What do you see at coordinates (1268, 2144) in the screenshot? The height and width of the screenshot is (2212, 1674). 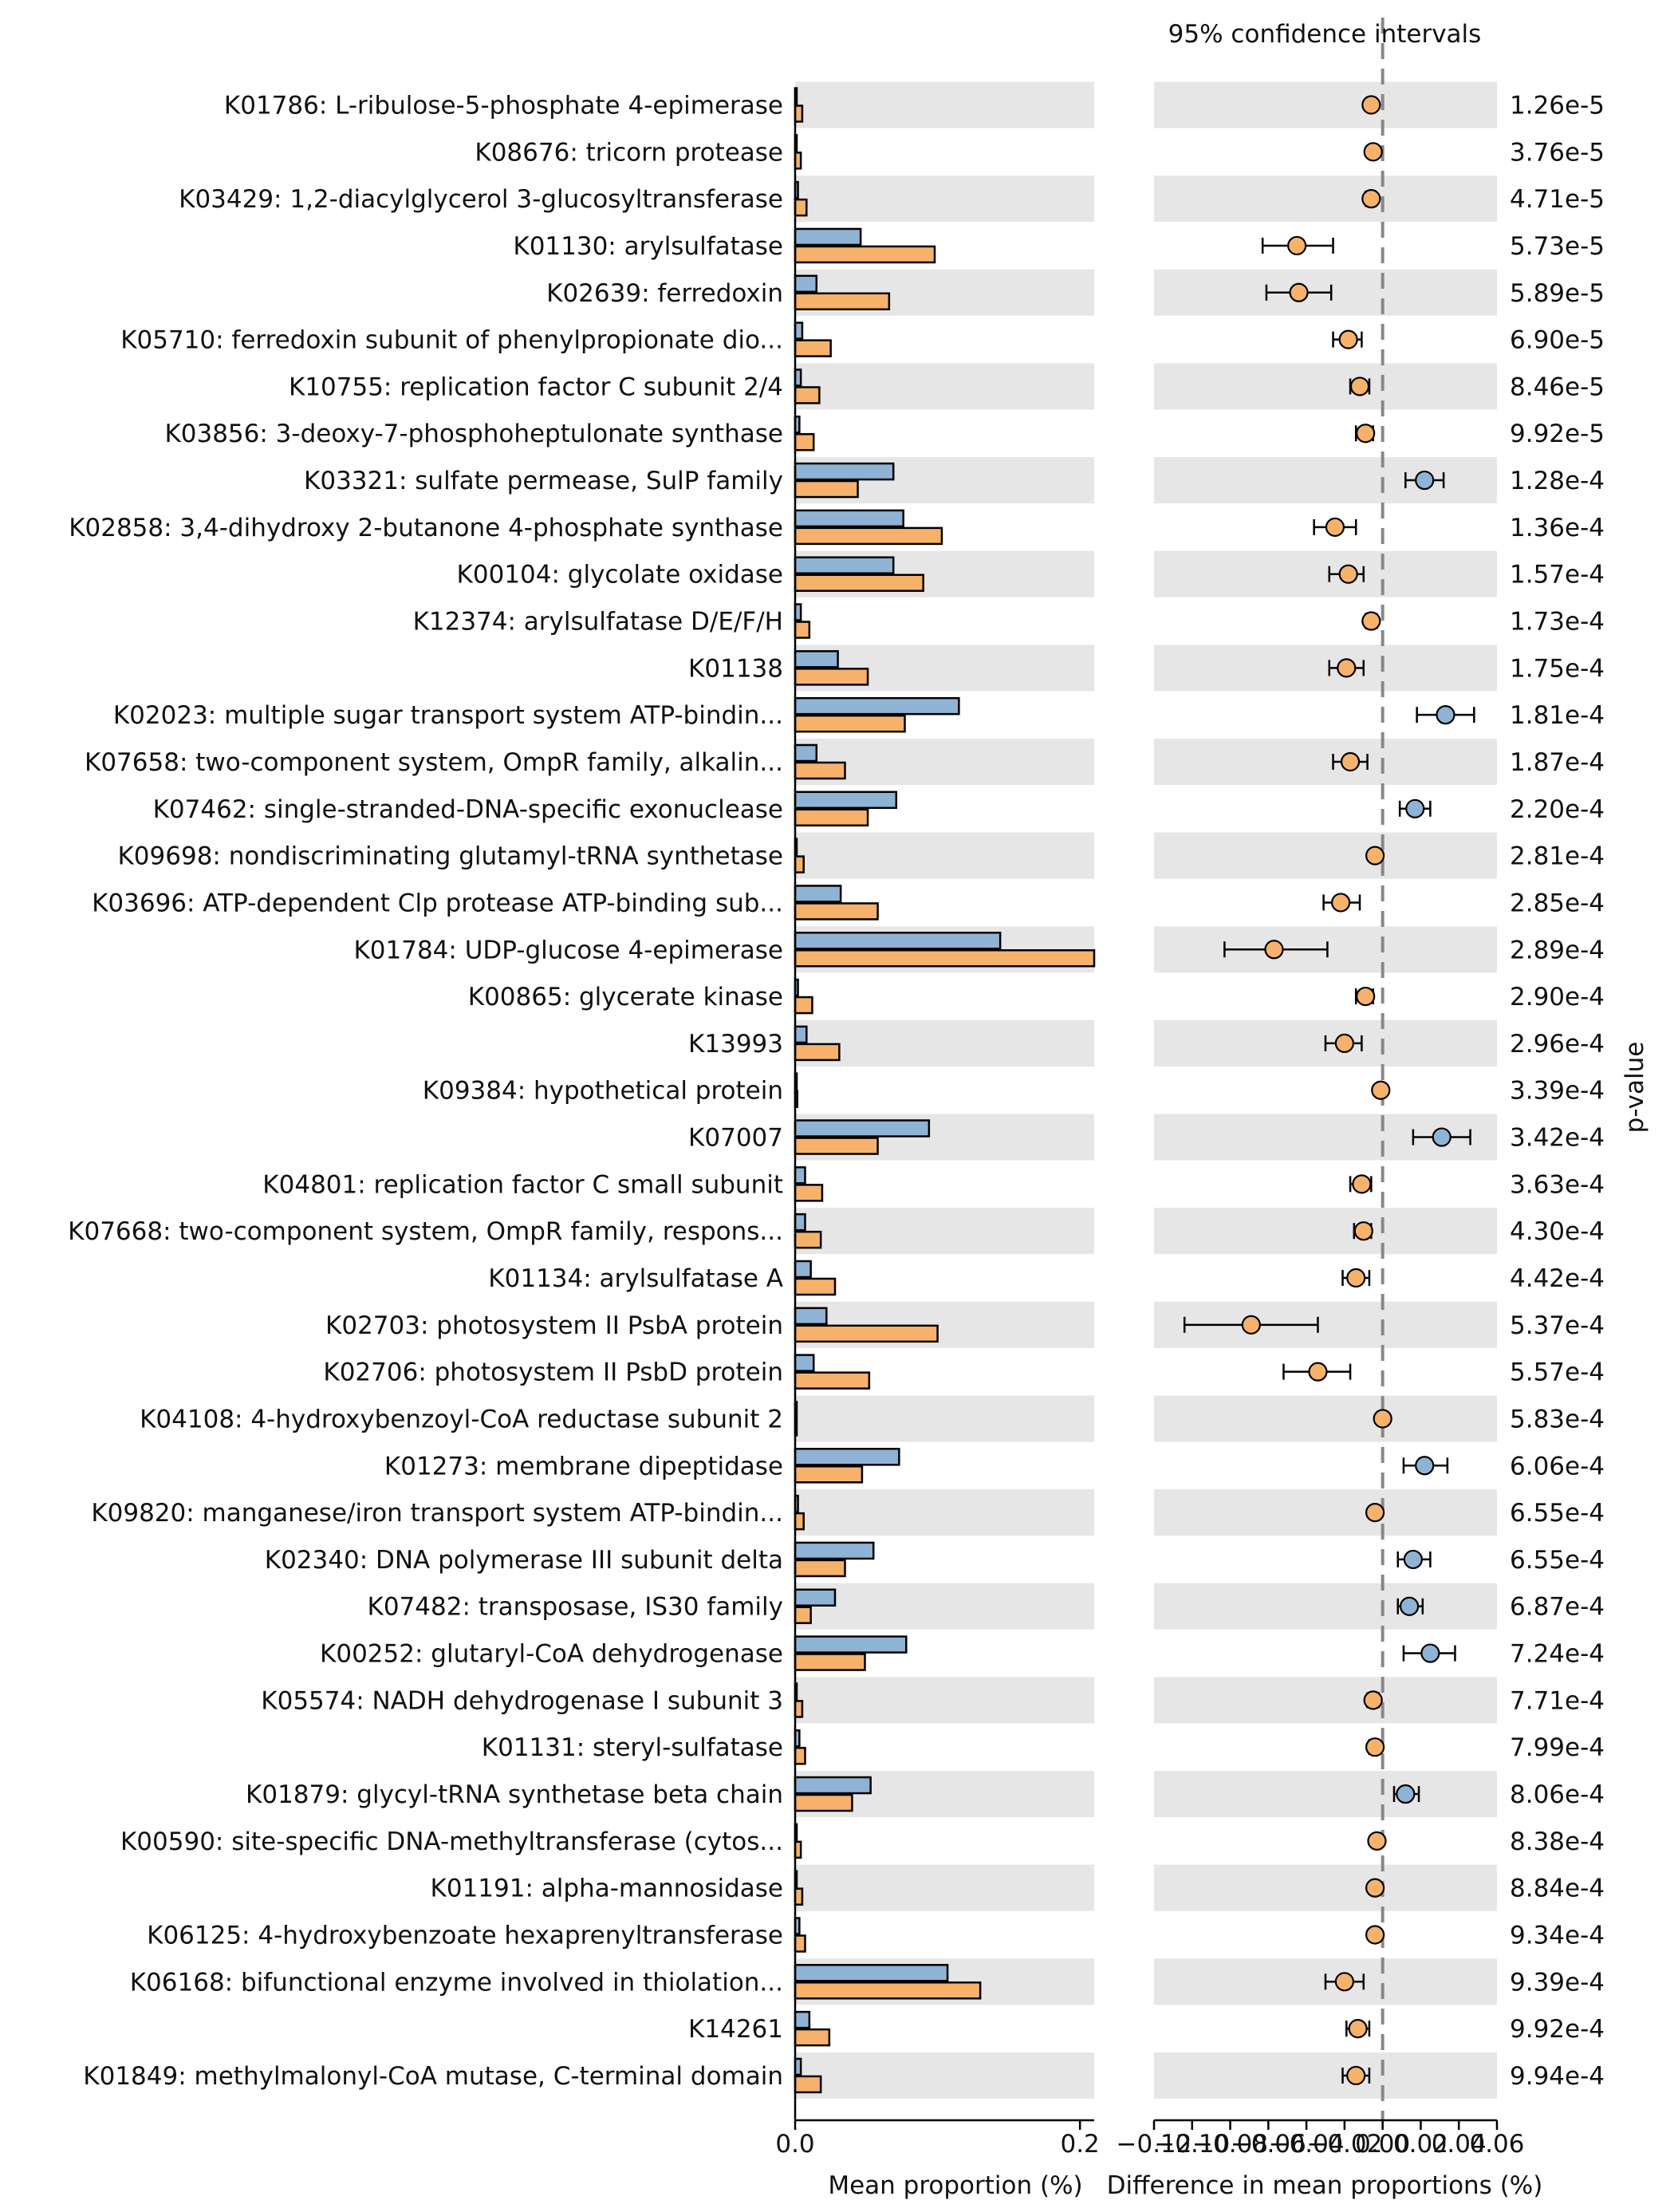 I see `tick-label-right: −0.06` at bounding box center [1268, 2144].